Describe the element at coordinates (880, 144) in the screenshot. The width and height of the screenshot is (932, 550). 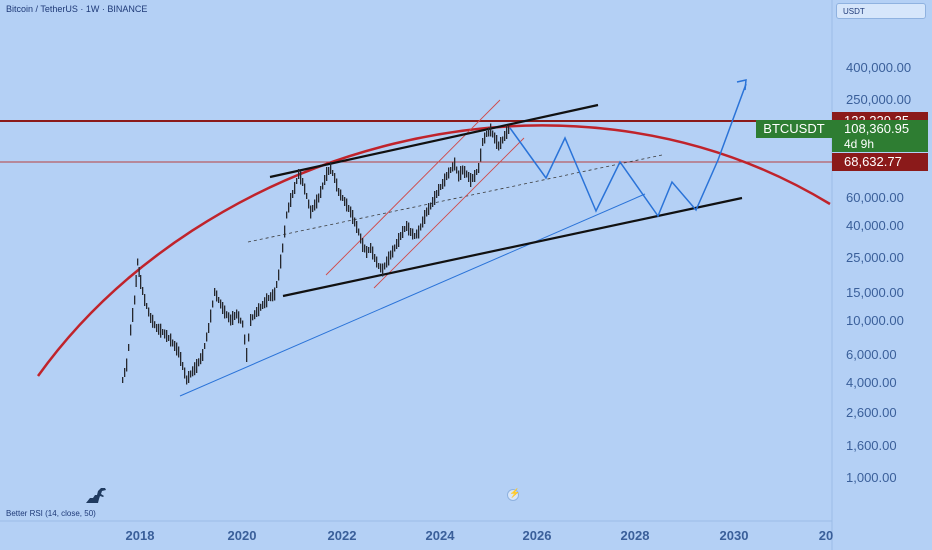
I see `bar-countdown: 4d 9h` at that location.